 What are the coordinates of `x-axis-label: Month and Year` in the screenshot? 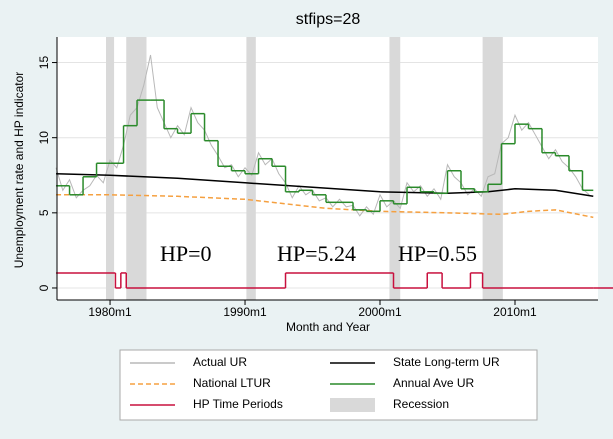 It's located at (328, 327).